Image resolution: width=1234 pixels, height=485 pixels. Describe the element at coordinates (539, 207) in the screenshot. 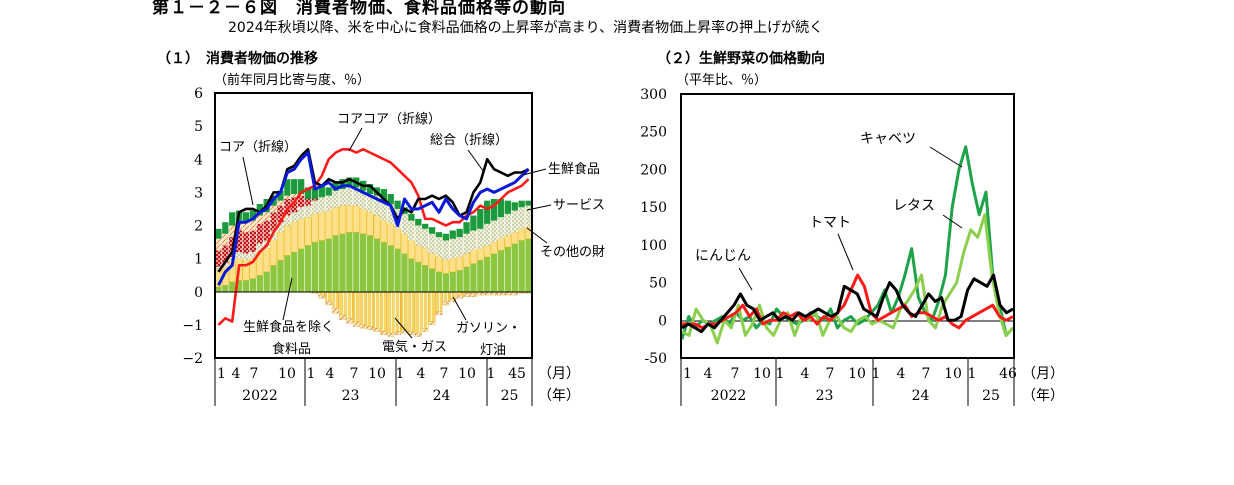

I see `annot-services-arrow` at that location.